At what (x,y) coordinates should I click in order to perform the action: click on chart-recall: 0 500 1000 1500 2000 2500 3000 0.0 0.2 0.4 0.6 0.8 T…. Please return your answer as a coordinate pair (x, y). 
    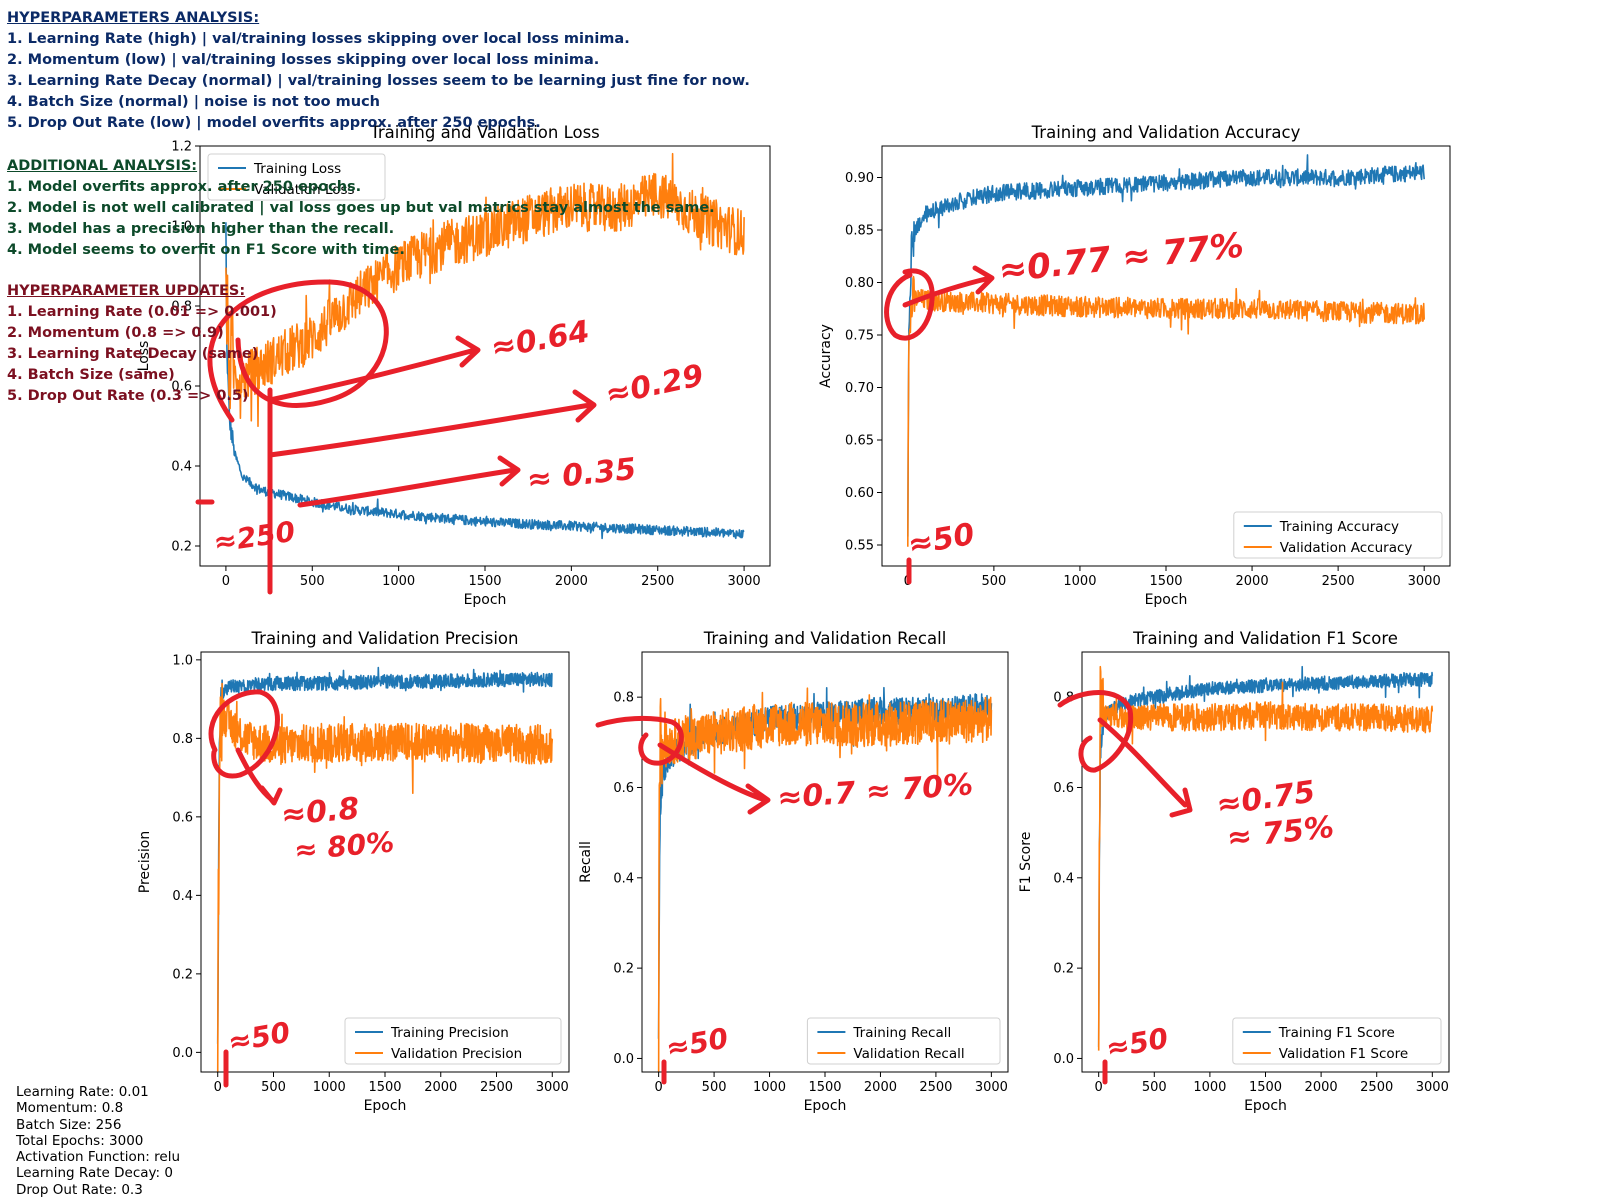
    Looking at the image, I should click on (793, 871).